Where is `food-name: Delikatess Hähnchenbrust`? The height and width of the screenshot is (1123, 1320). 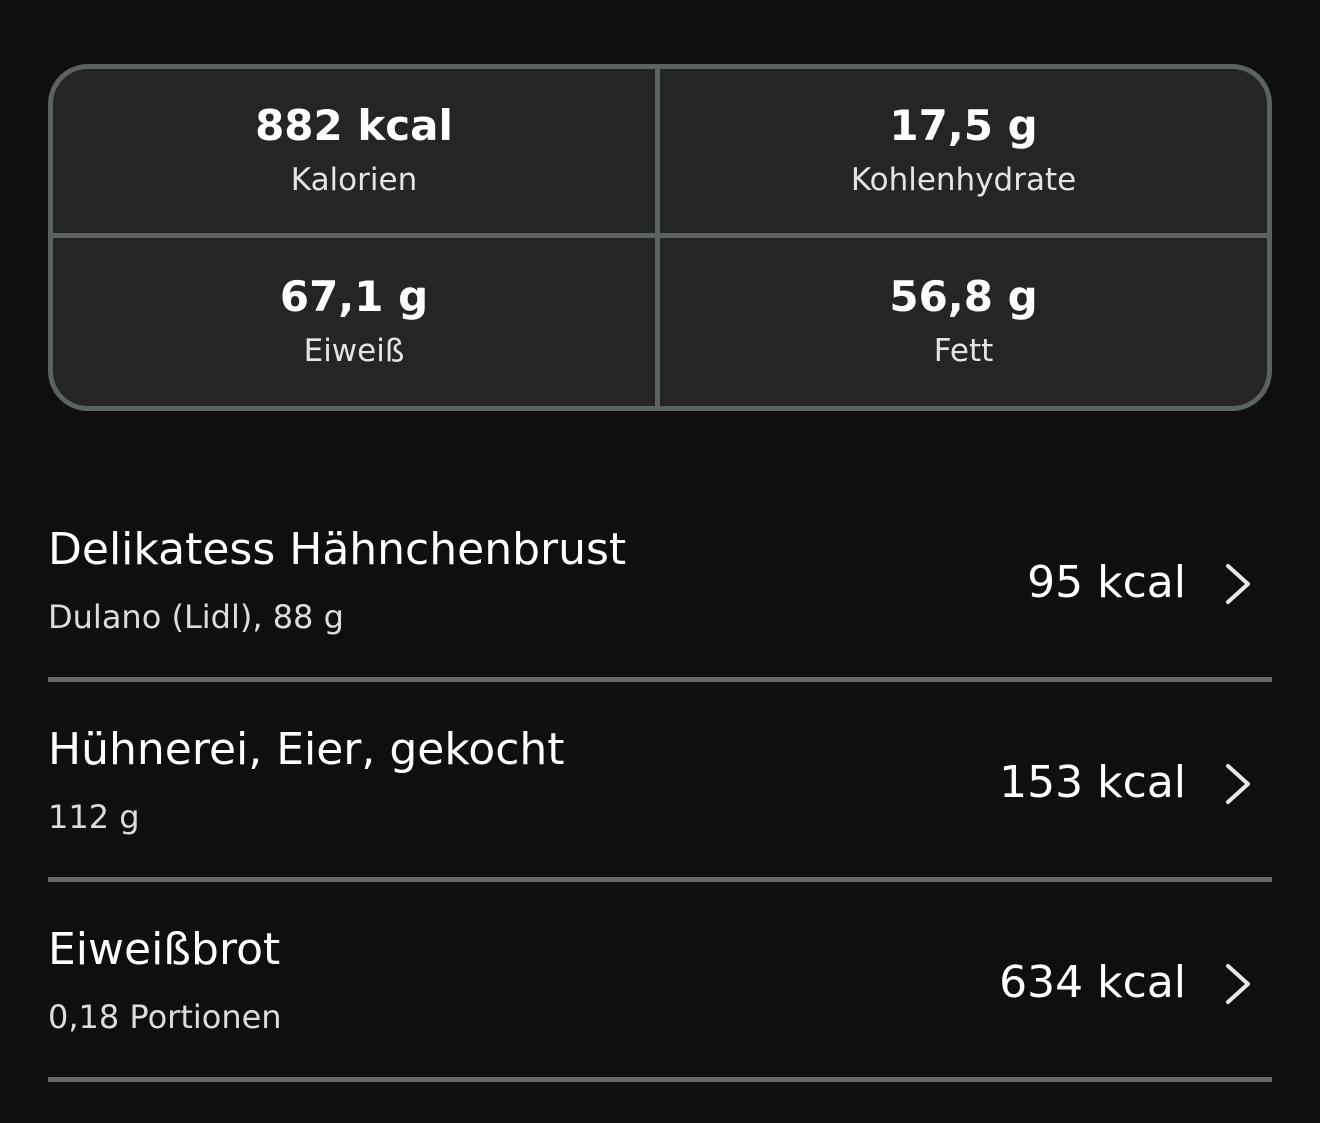 food-name: Delikatess Hähnchenbrust is located at coordinates (337, 549).